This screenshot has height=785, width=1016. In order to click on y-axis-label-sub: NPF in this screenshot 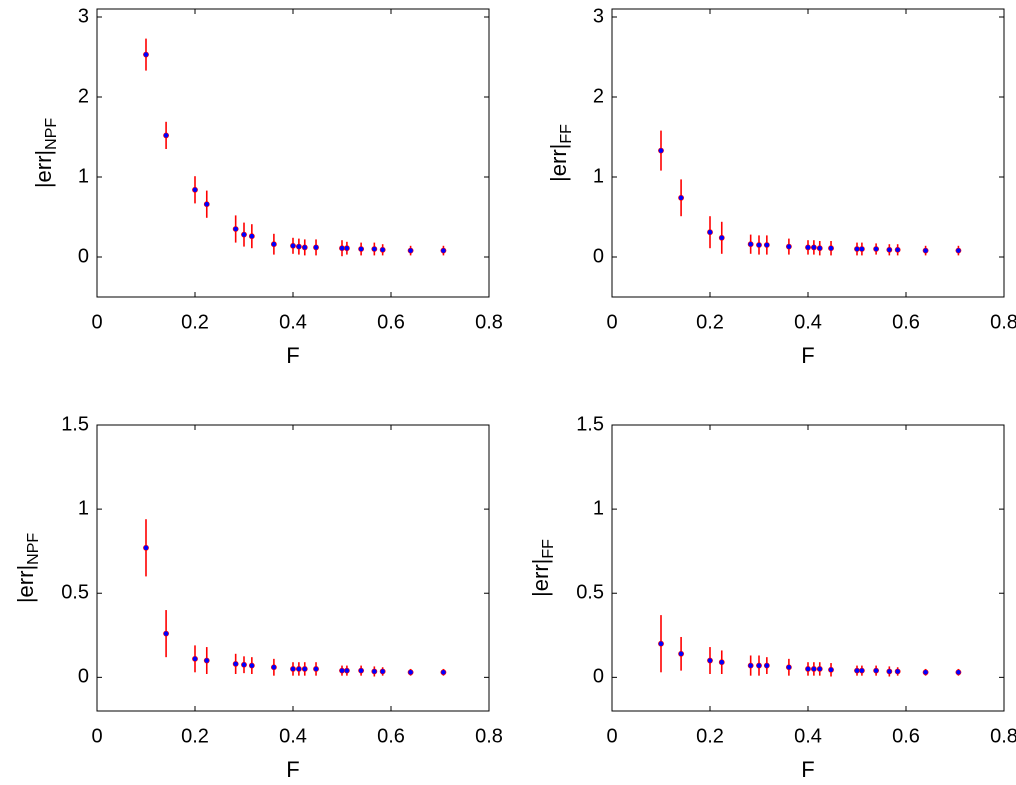, I will do `click(33, 549)`.